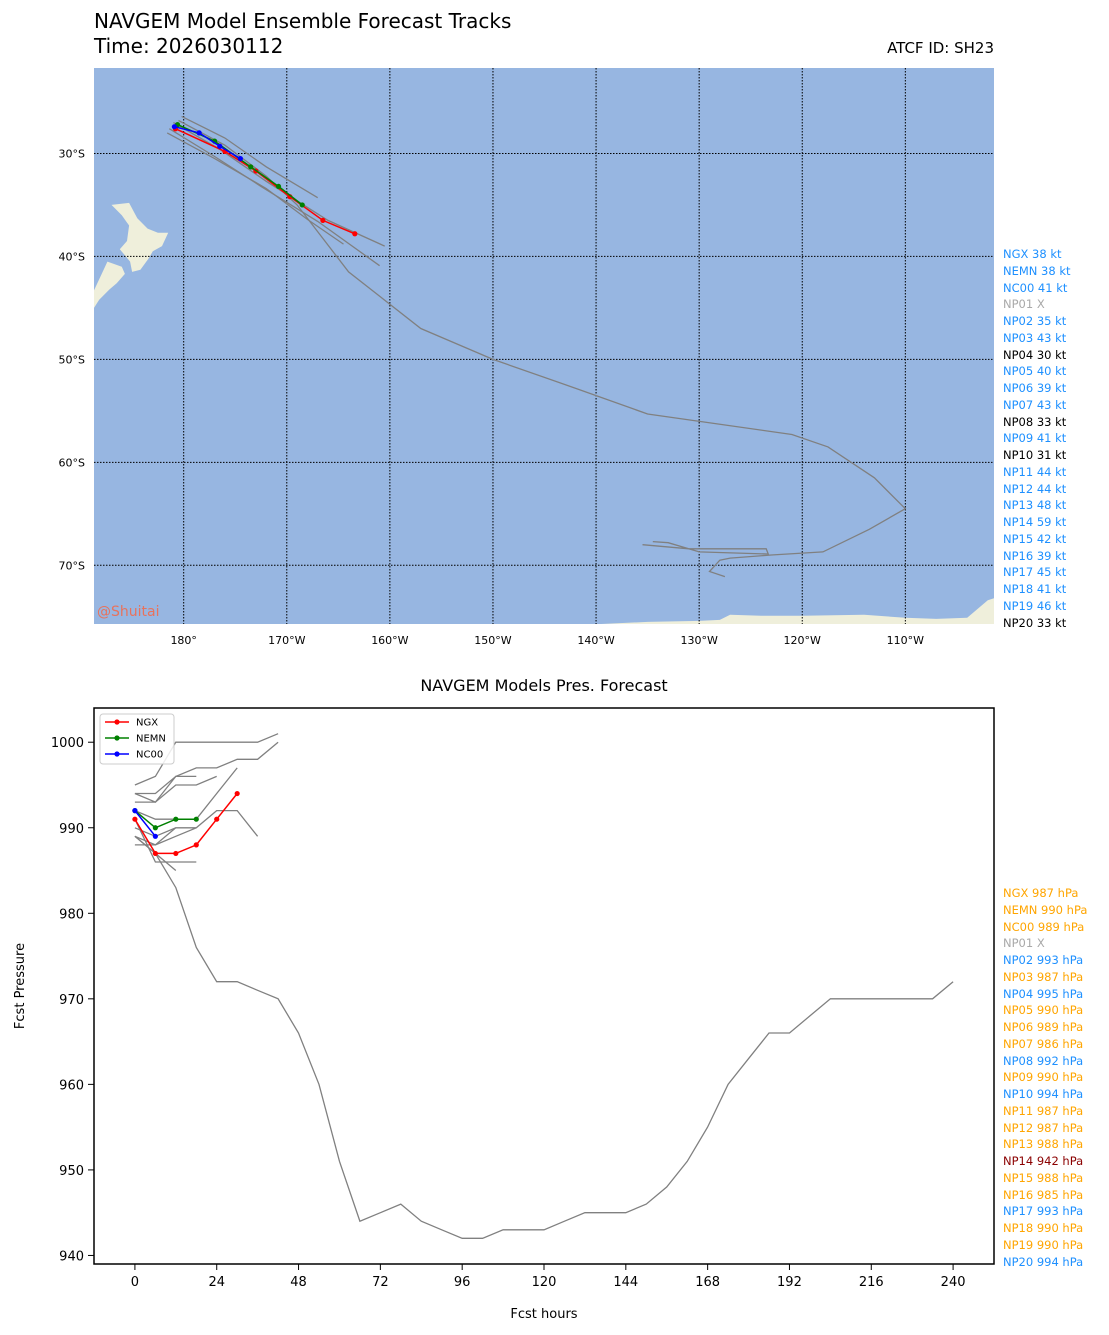 This screenshot has width=1109, height=1335. Describe the element at coordinates (145, 823) in the screenshot. I see `pressure-line-nc00` at that location.